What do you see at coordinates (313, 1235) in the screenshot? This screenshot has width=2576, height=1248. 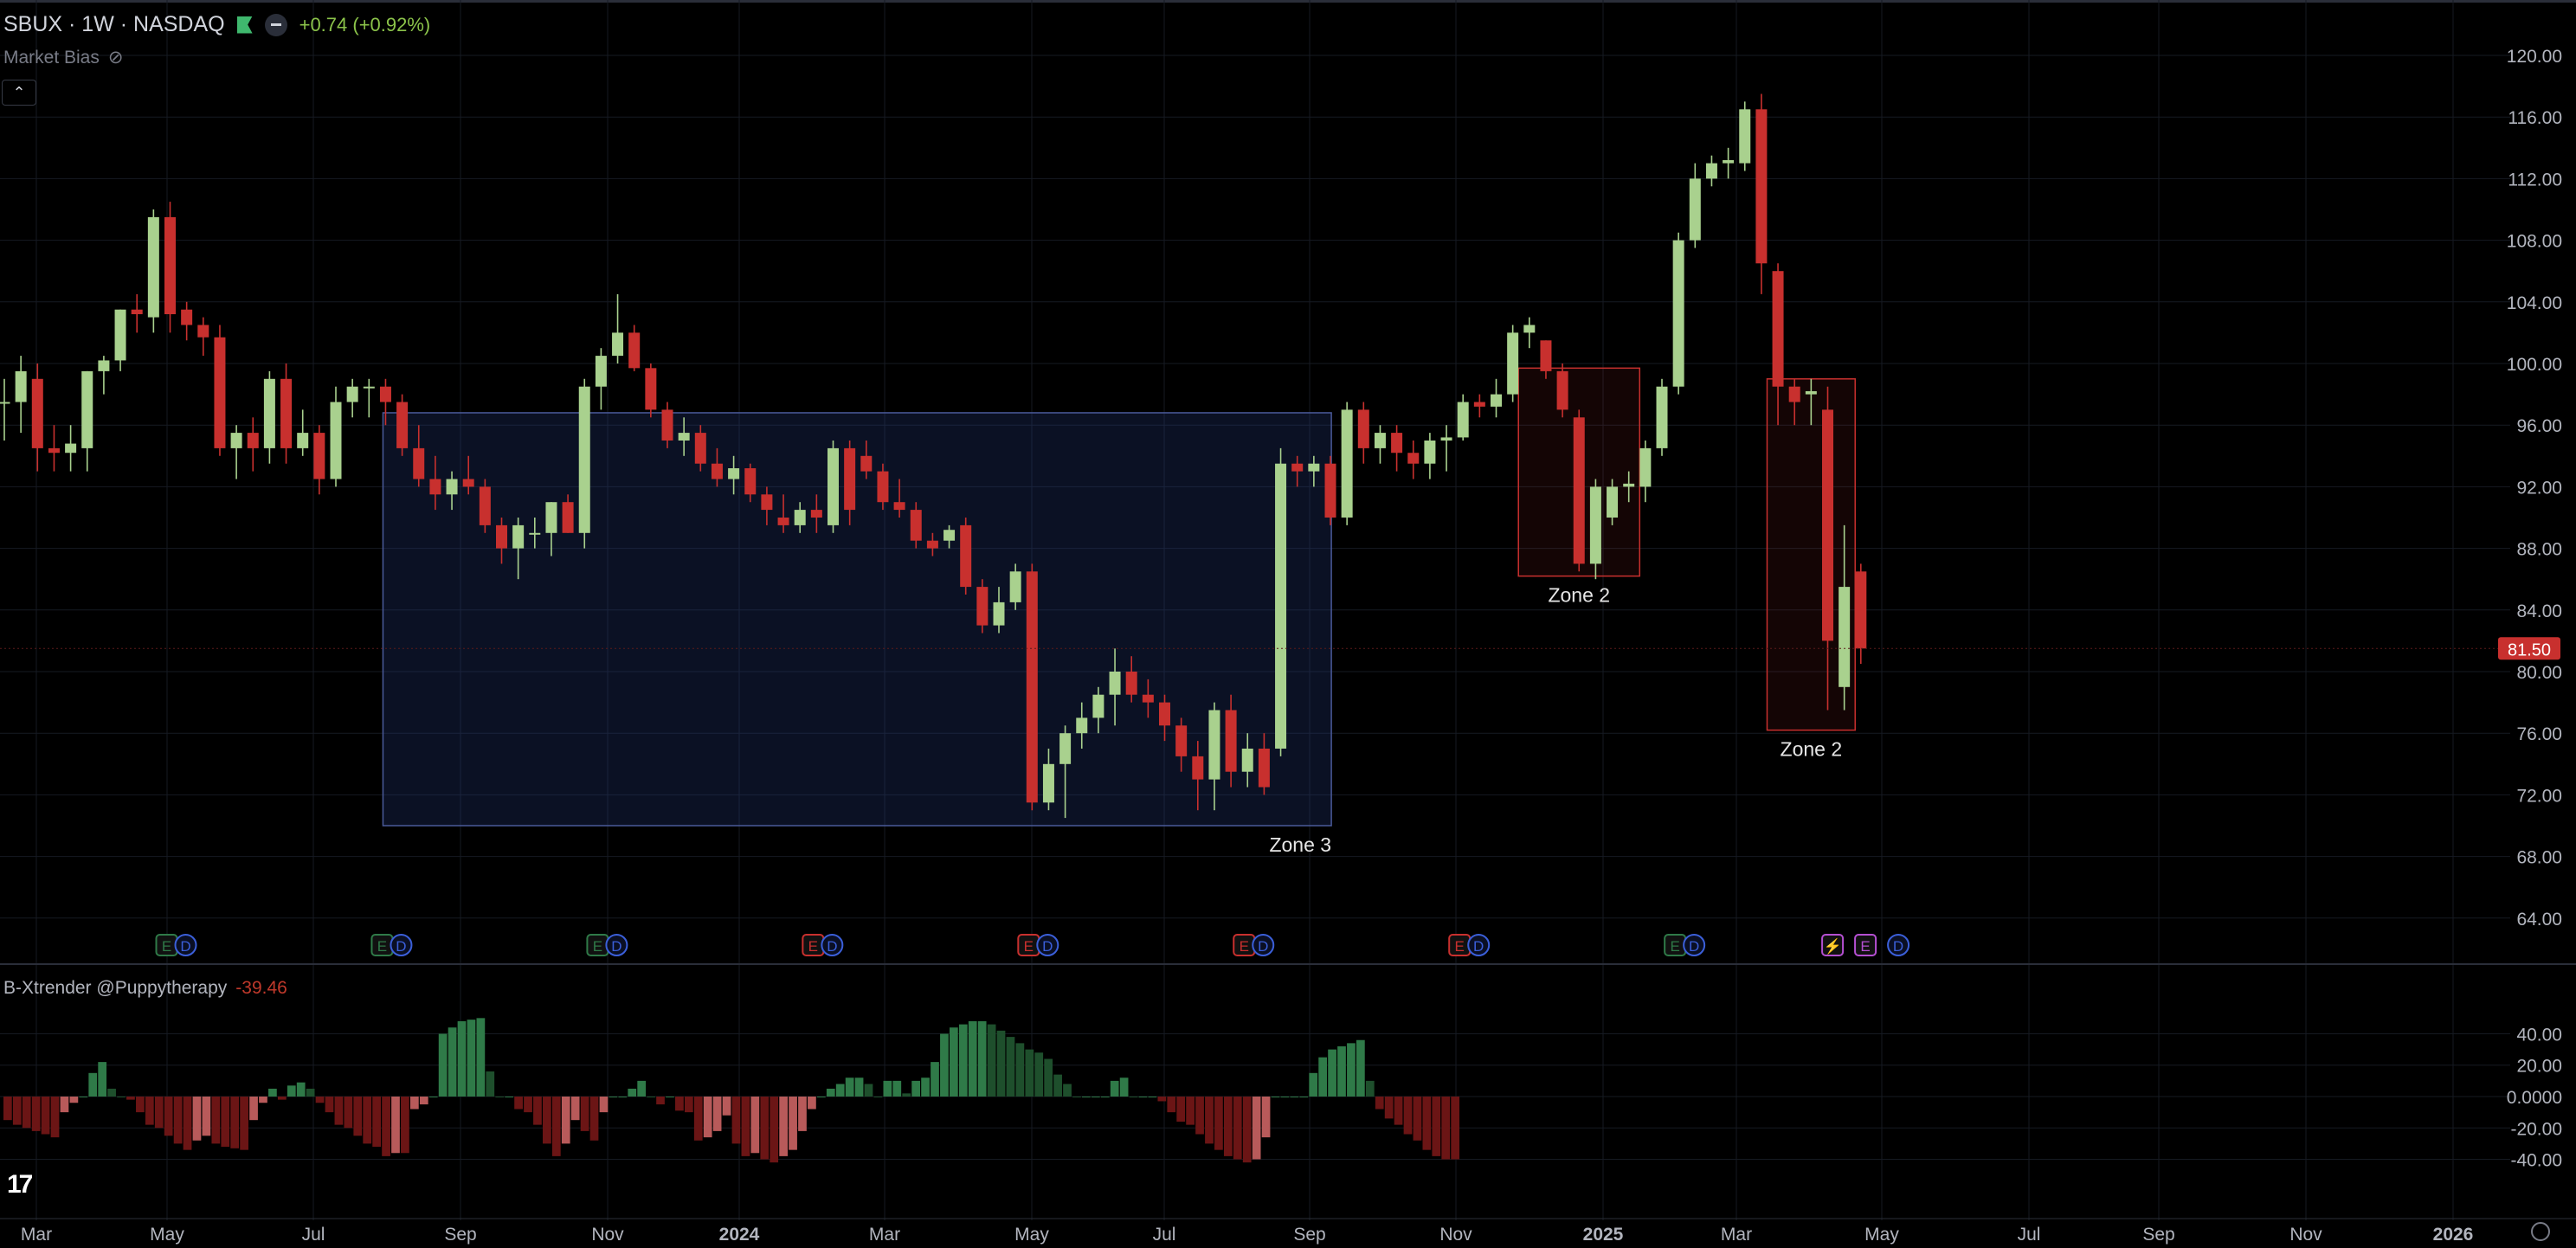 I see `time-axis-label: Jul` at bounding box center [313, 1235].